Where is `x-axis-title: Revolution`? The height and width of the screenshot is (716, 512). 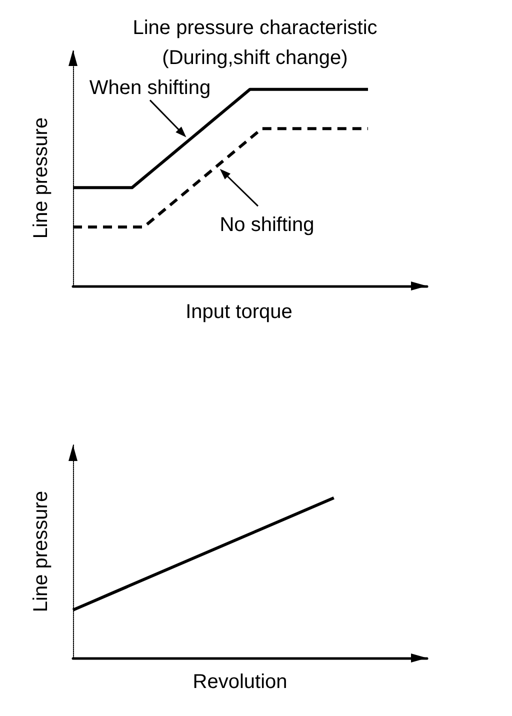
x-axis-title: Revolution is located at coordinates (240, 682).